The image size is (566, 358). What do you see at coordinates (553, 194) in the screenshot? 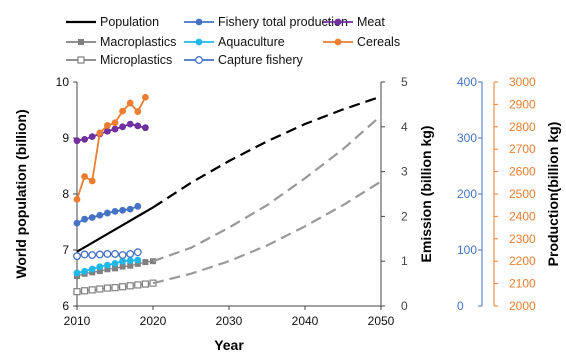
I see `production-axis-title: Production(billion kg)` at bounding box center [553, 194].